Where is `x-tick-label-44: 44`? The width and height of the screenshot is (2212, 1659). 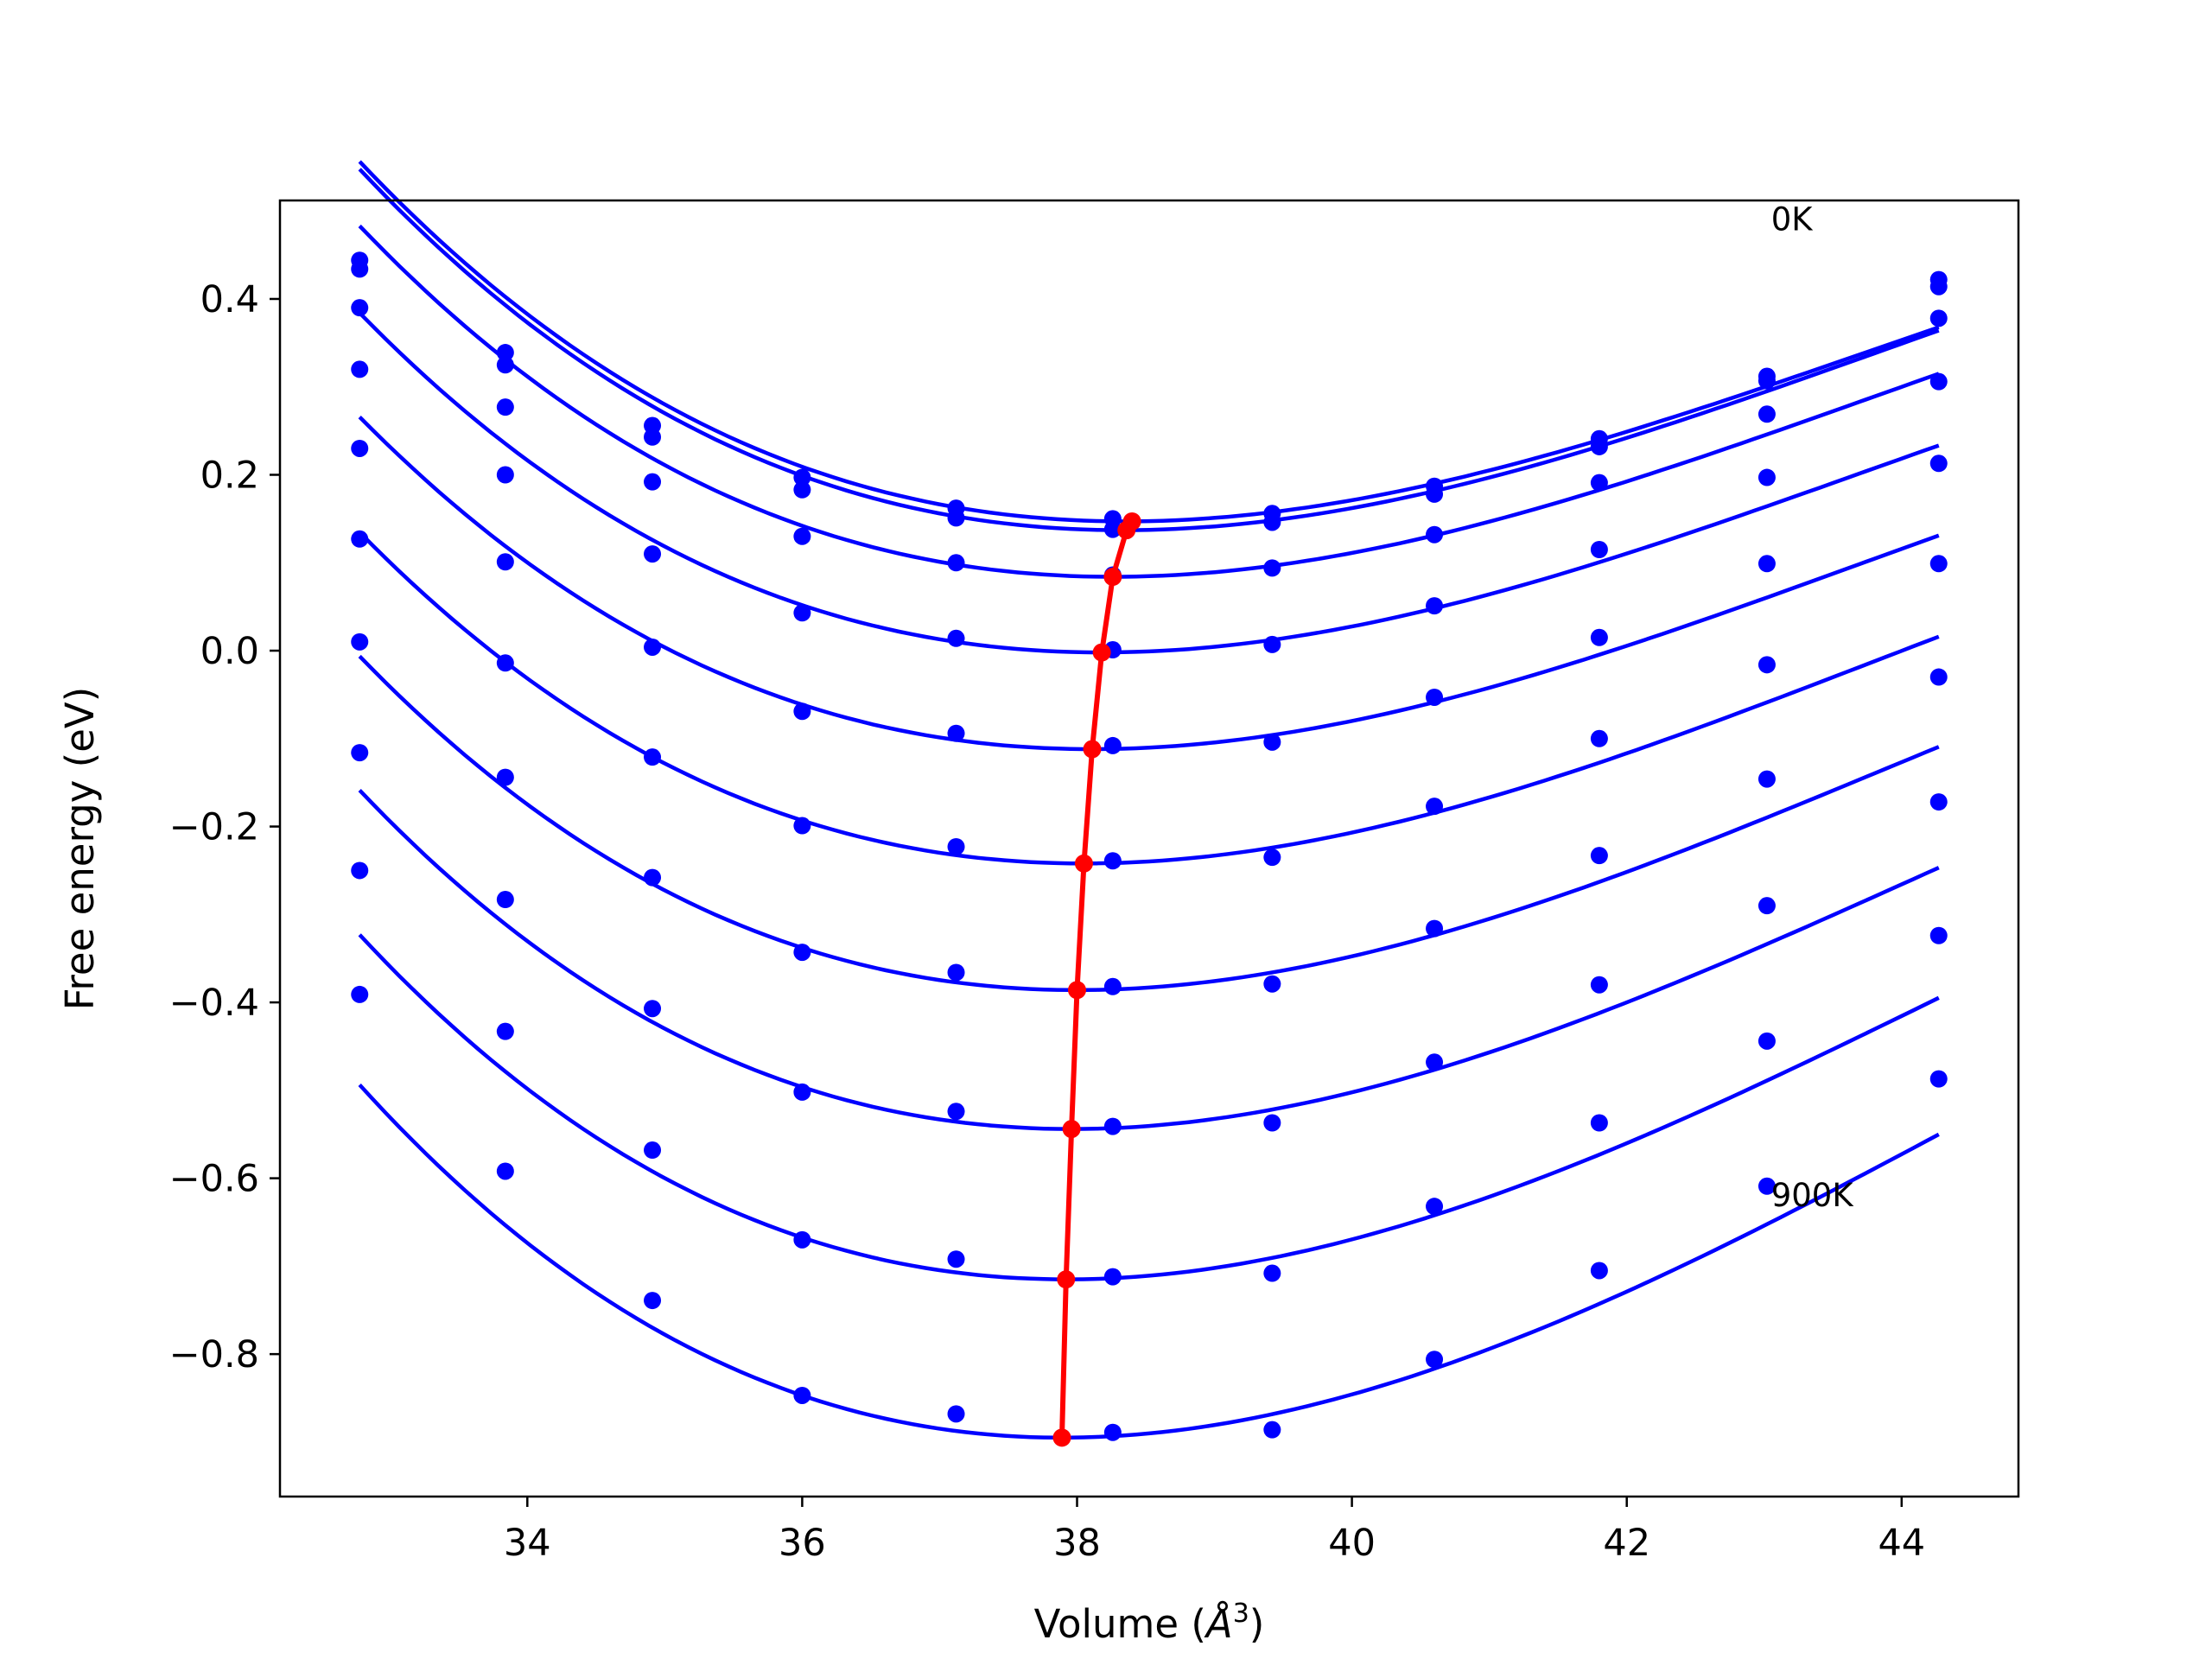 x-tick-label-44: 44 is located at coordinates (1901, 1543).